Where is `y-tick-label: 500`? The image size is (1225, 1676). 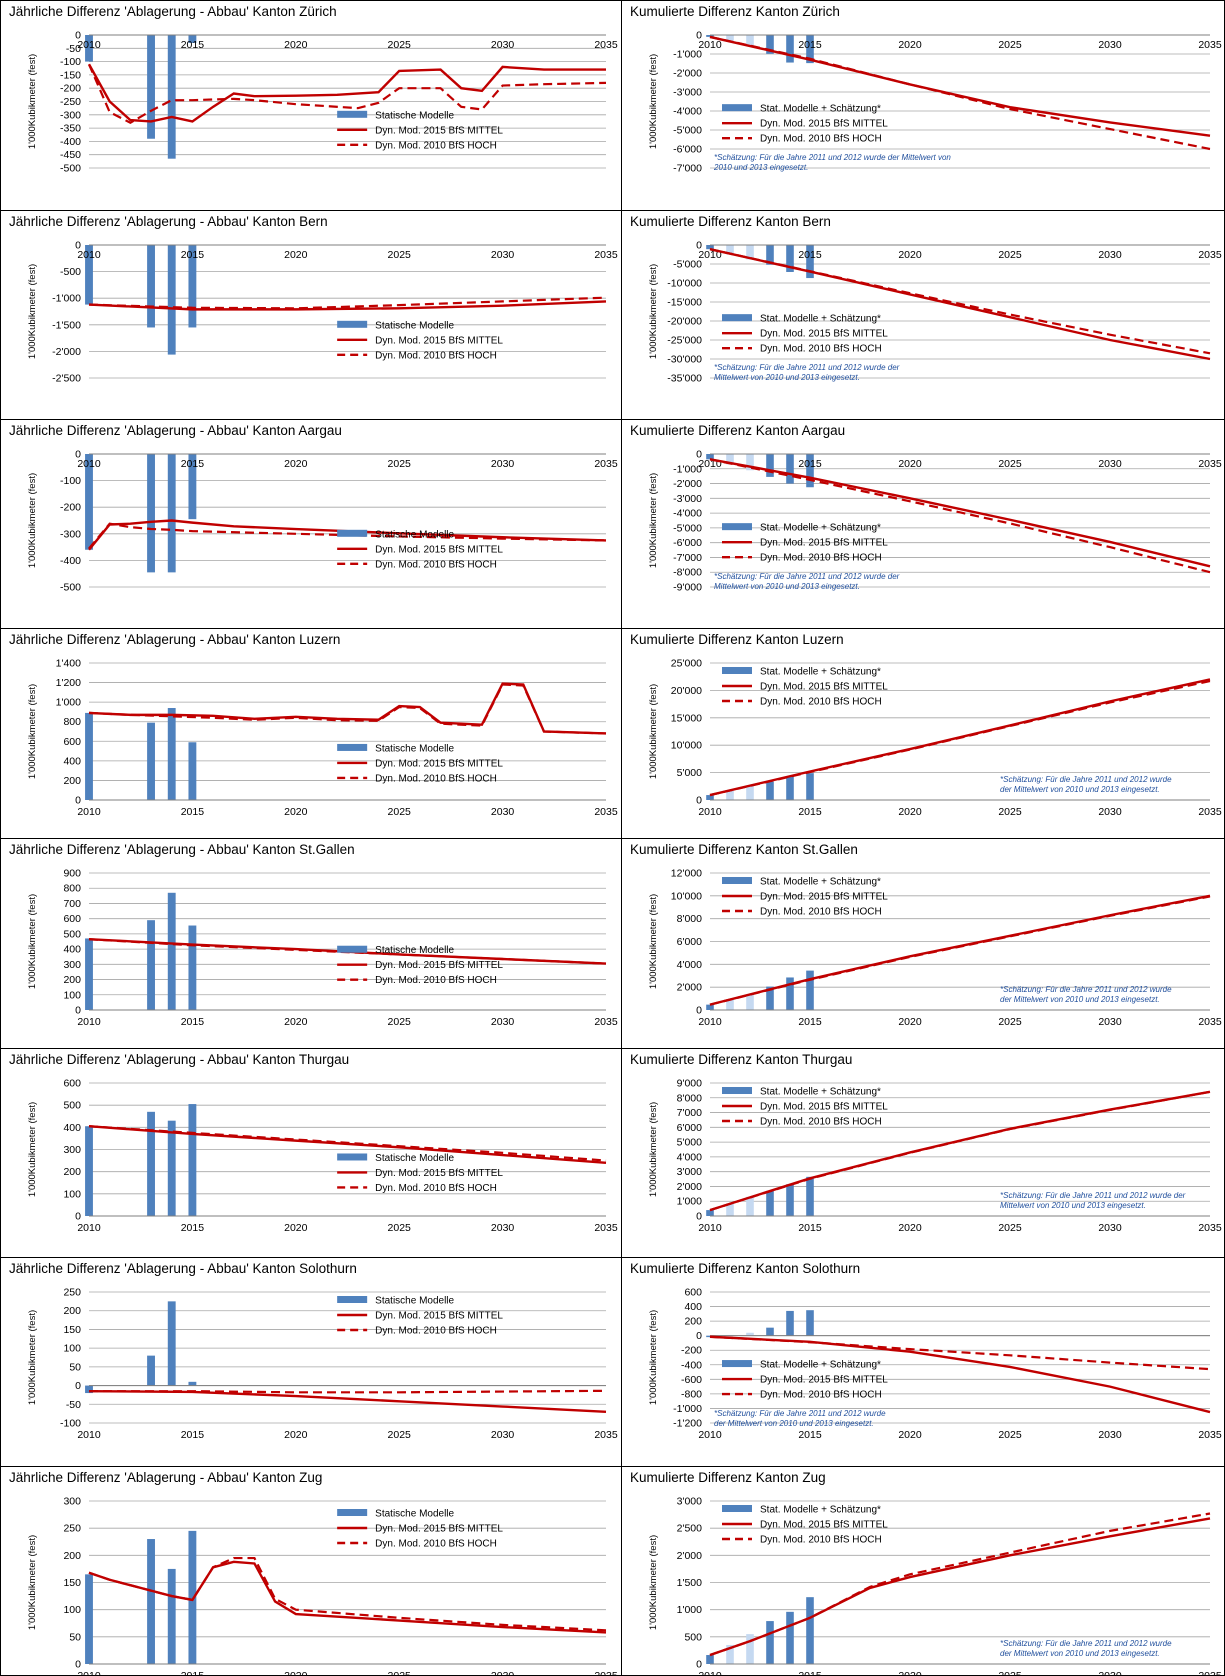
y-tick-label: 500 is located at coordinates (72, 934).